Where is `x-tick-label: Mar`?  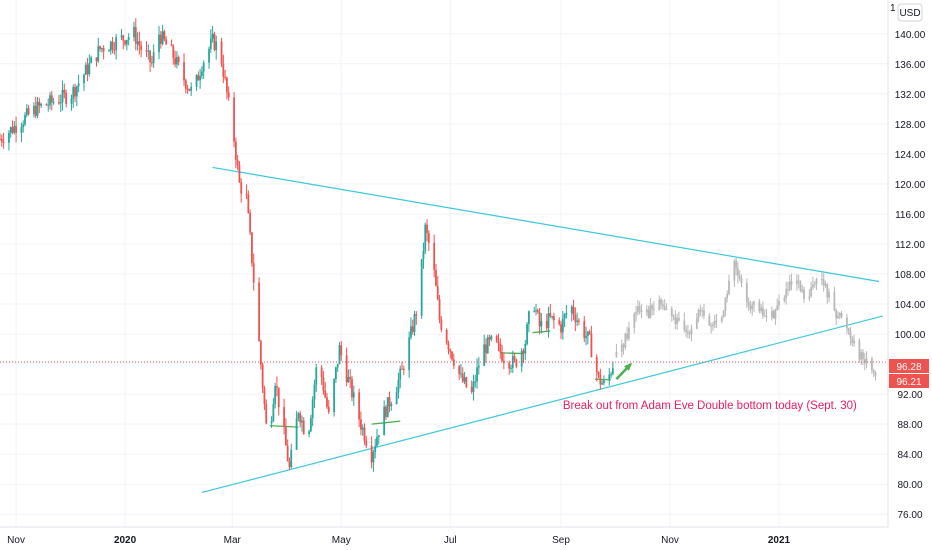 x-tick-label: Mar is located at coordinates (233, 540).